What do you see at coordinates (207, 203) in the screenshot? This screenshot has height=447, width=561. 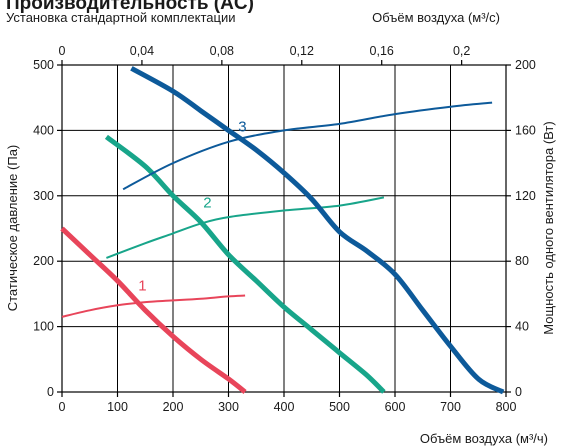 I see `curve-label-2: 2` at bounding box center [207, 203].